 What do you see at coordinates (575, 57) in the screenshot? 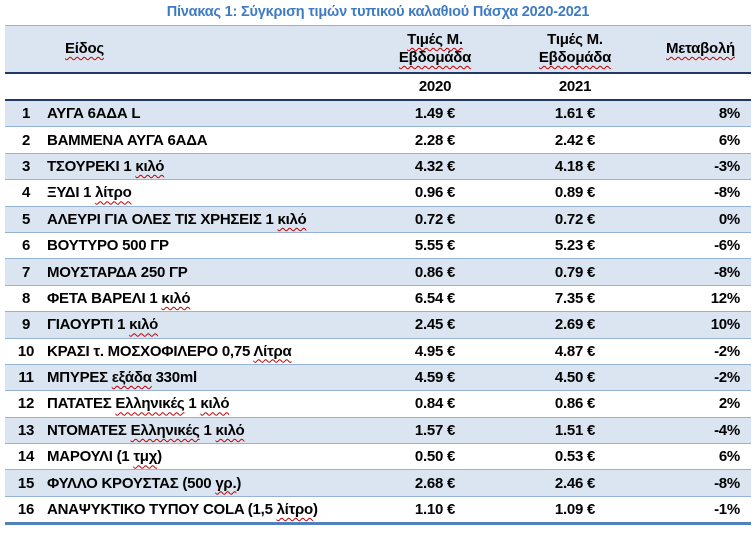
I see `header-price-2021-line2: Εβδομάδα` at bounding box center [575, 57].